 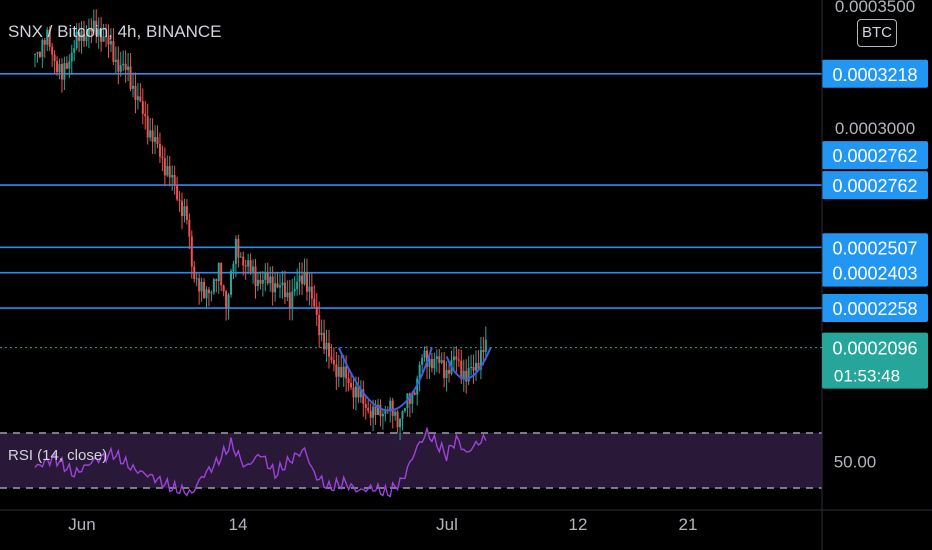 What do you see at coordinates (468, 363) in the screenshot?
I see `handle-curve` at bounding box center [468, 363].